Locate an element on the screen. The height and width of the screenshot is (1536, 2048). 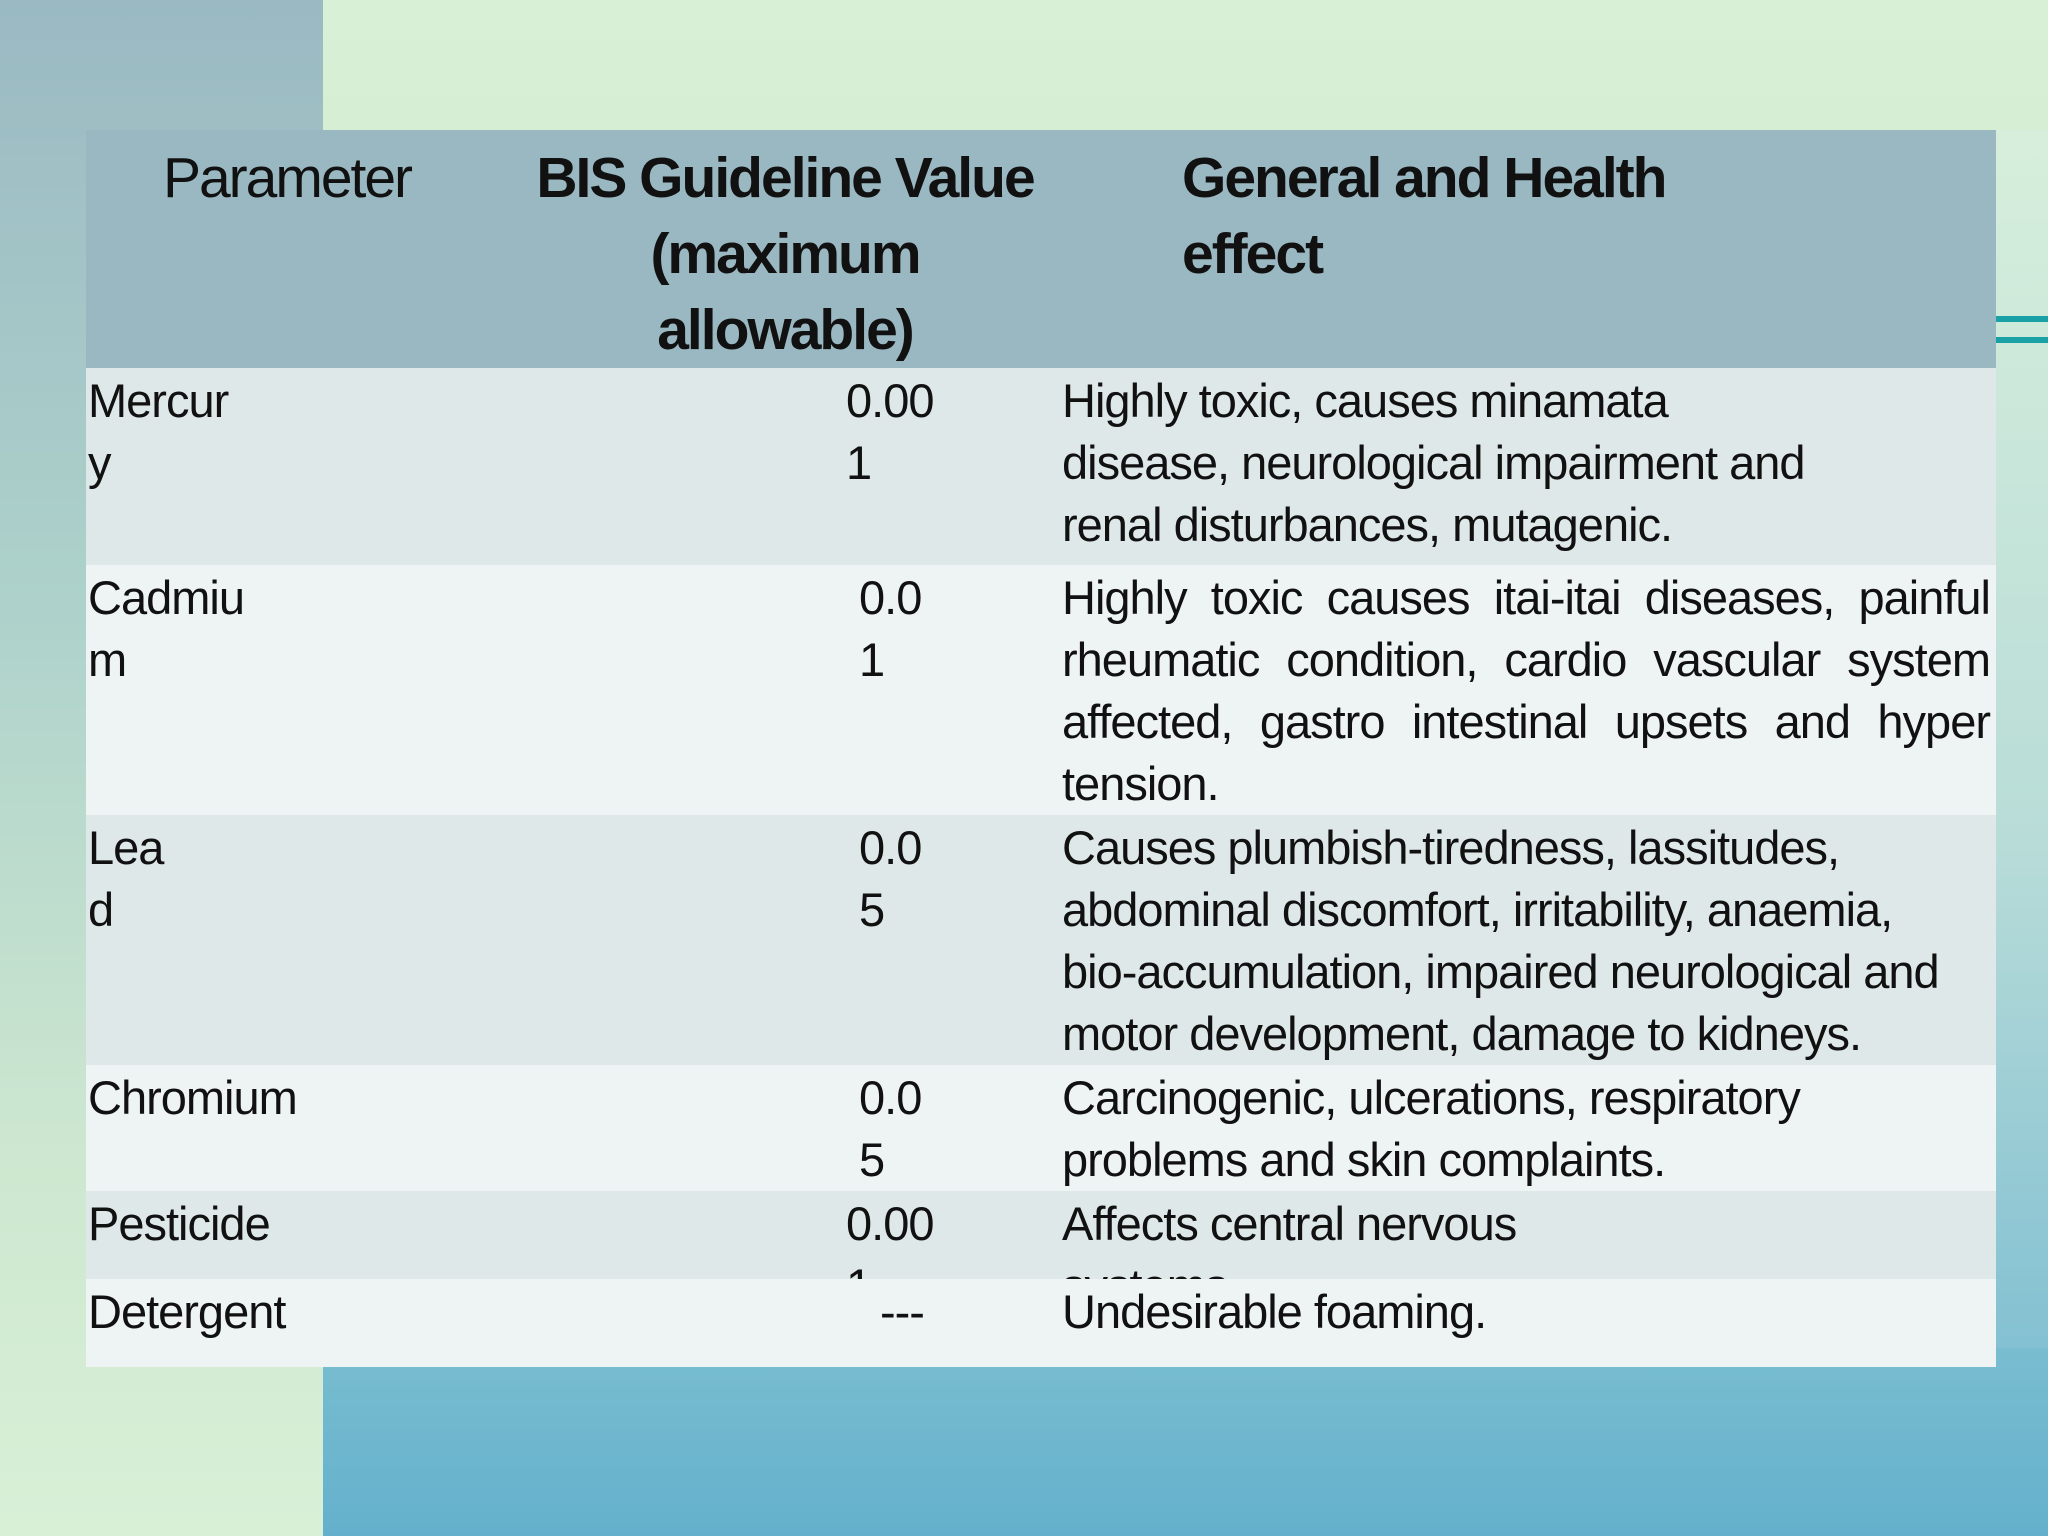
header-parameter: Parameter is located at coordinates (287, 249).